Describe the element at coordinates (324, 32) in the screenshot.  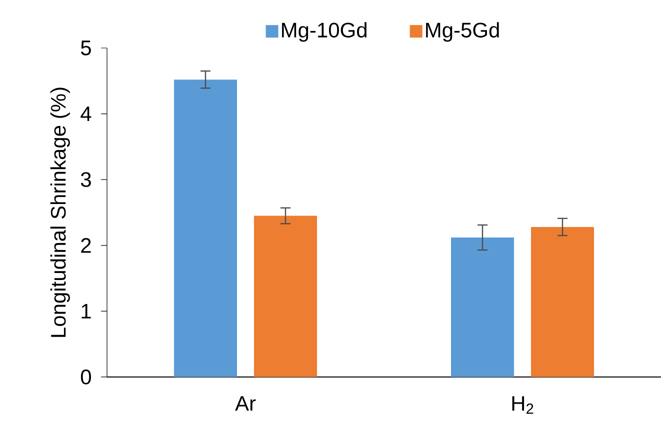
I see `legend-label: Mg-10Gd` at that location.